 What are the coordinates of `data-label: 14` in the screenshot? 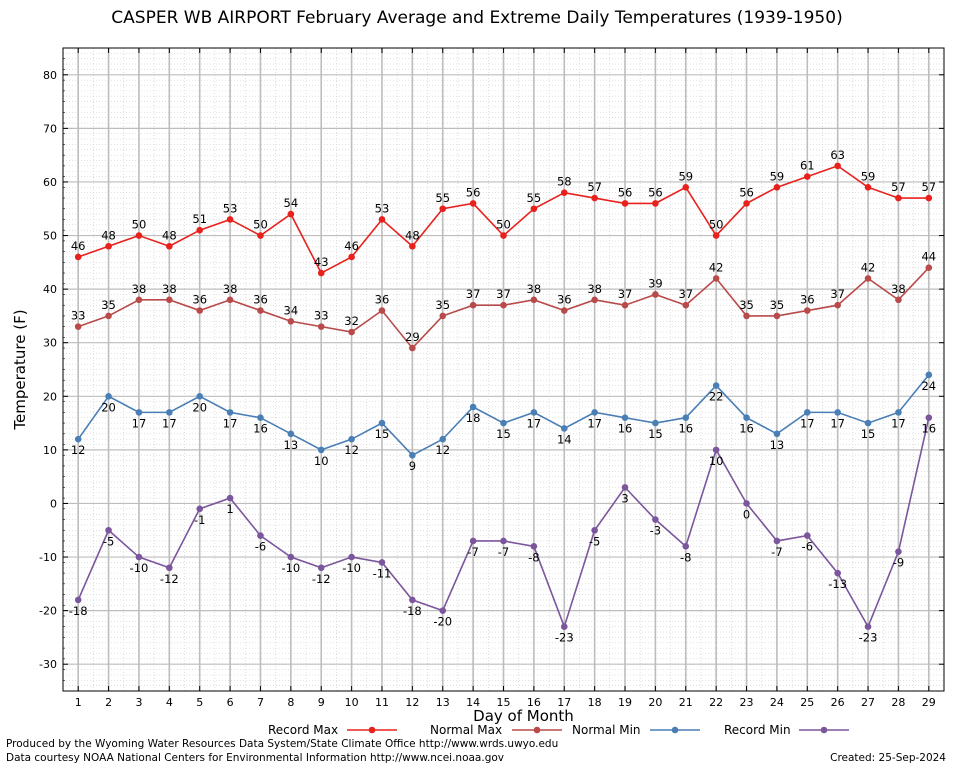 It's located at (564, 439).